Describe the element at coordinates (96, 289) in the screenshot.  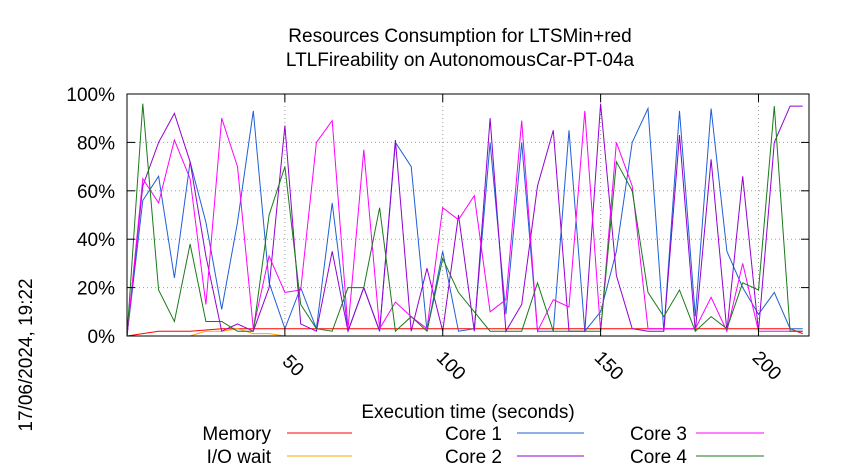
I see `y-tick-label: 20%` at that location.